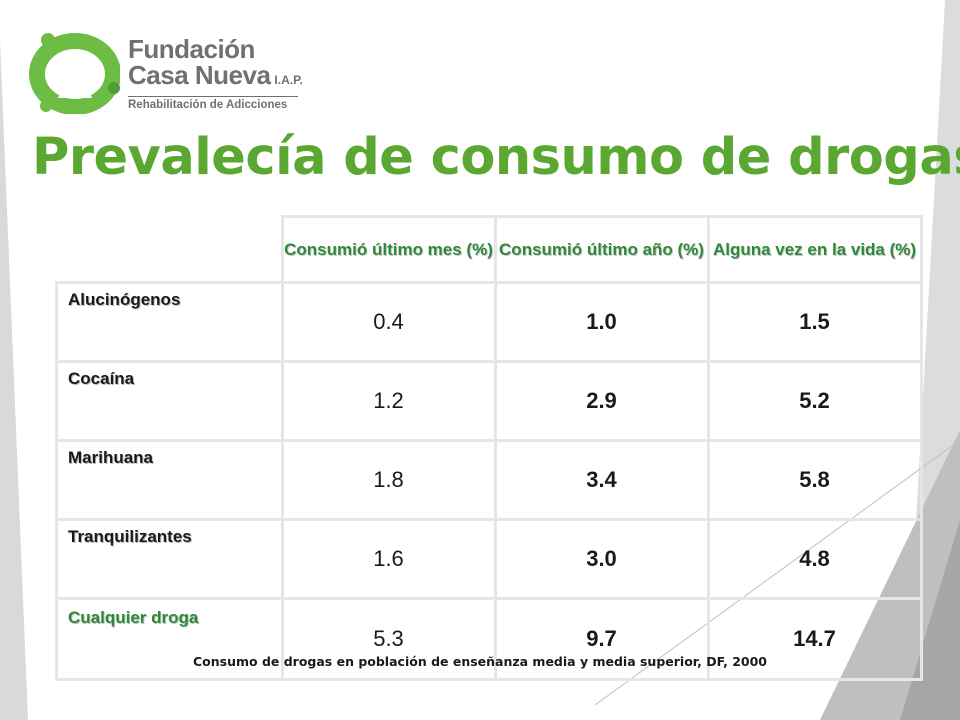 The height and width of the screenshot is (720, 960). I want to click on table-row: Alucinógenos 0.4 1.0 1.5, so click(489, 322).